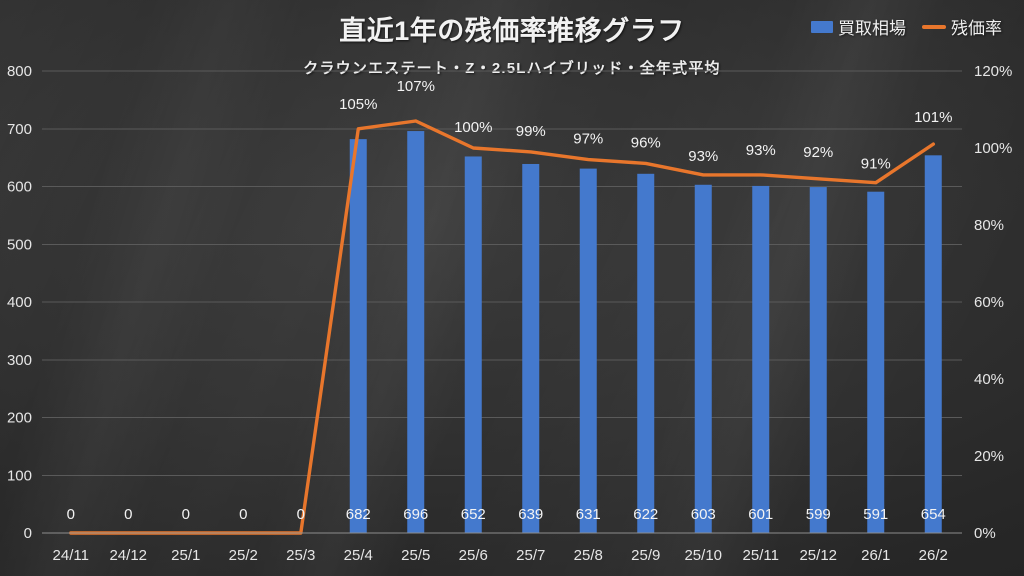  What do you see at coordinates (588, 555) in the screenshot?
I see `category-label: 25/8` at bounding box center [588, 555].